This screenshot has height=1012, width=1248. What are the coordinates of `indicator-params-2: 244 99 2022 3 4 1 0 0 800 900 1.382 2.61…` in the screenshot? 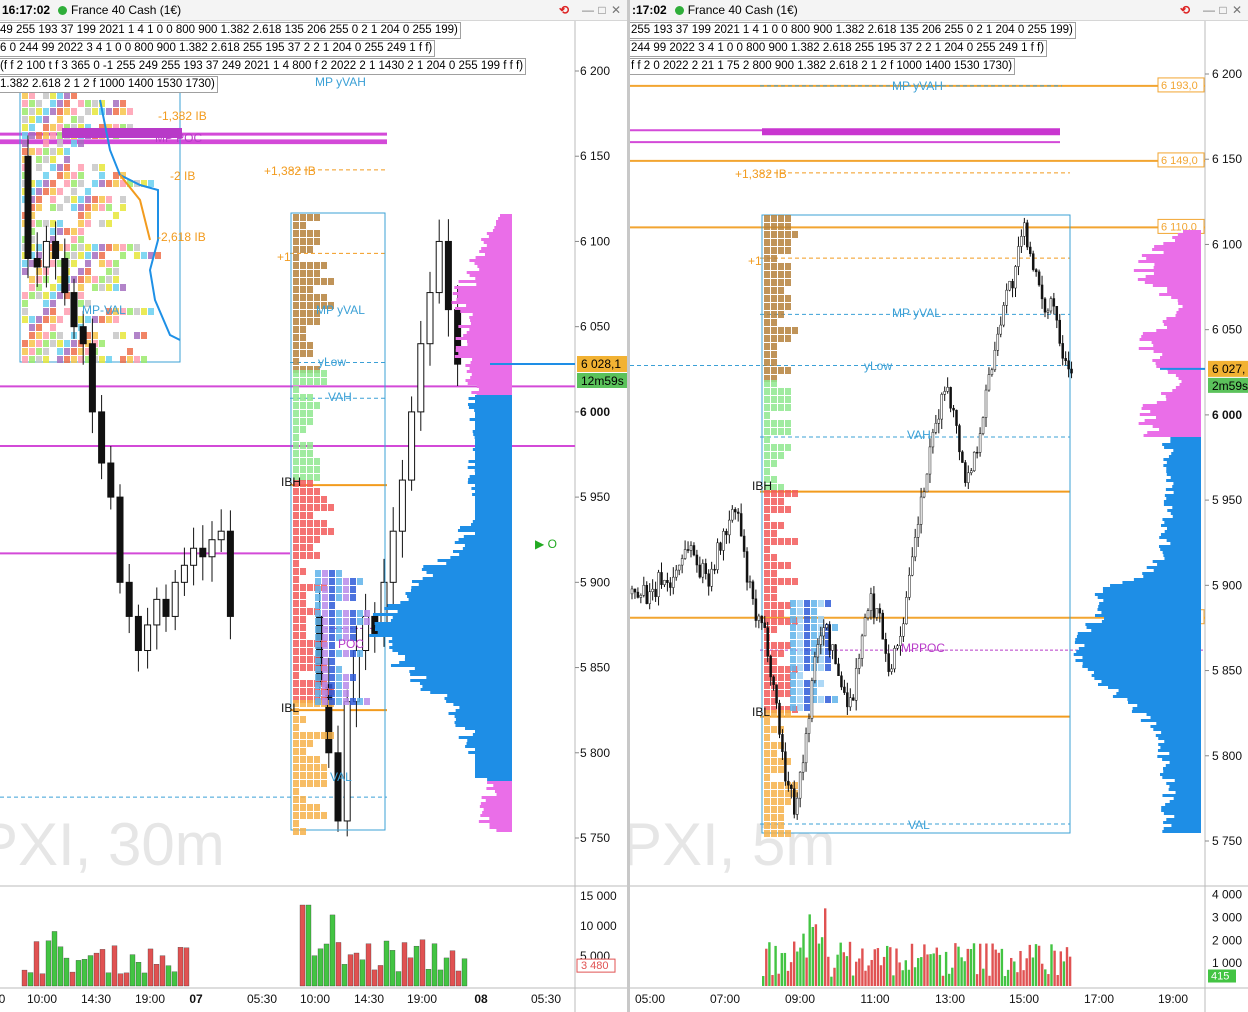 It's located at (839, 48).